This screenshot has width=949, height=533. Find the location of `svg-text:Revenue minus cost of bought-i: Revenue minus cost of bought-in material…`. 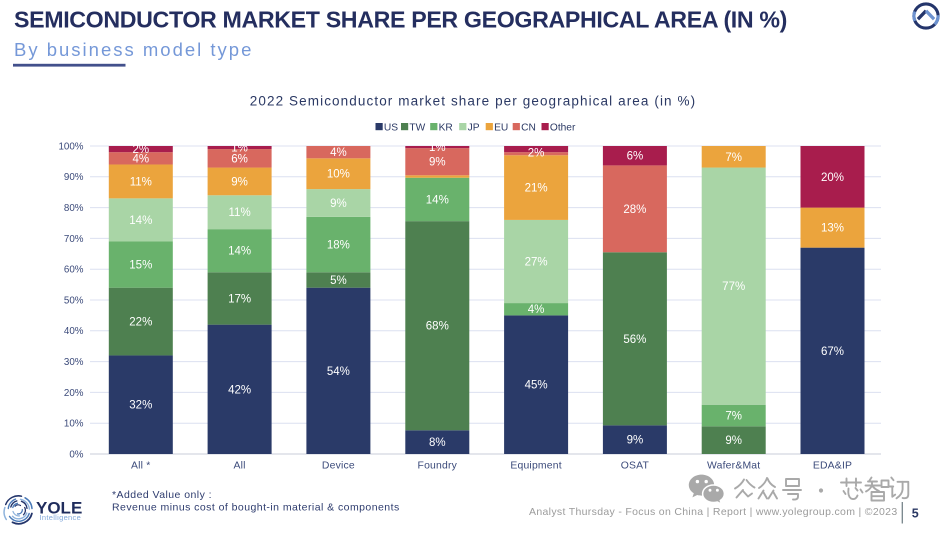

svg-text:Revenue minus cost of bought-i: Revenue minus cost of bought-in material… is located at coordinates (256, 508).